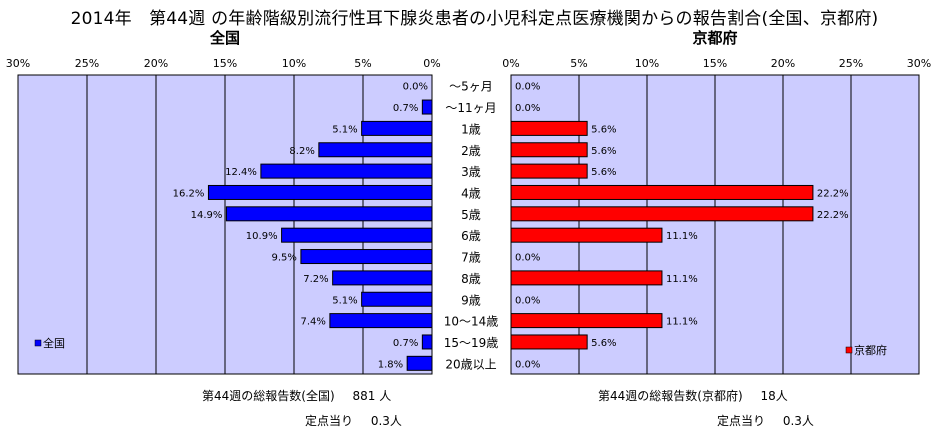  Describe the element at coordinates (156, 63) in the screenshot. I see `national-tick-label: 20%` at that location.